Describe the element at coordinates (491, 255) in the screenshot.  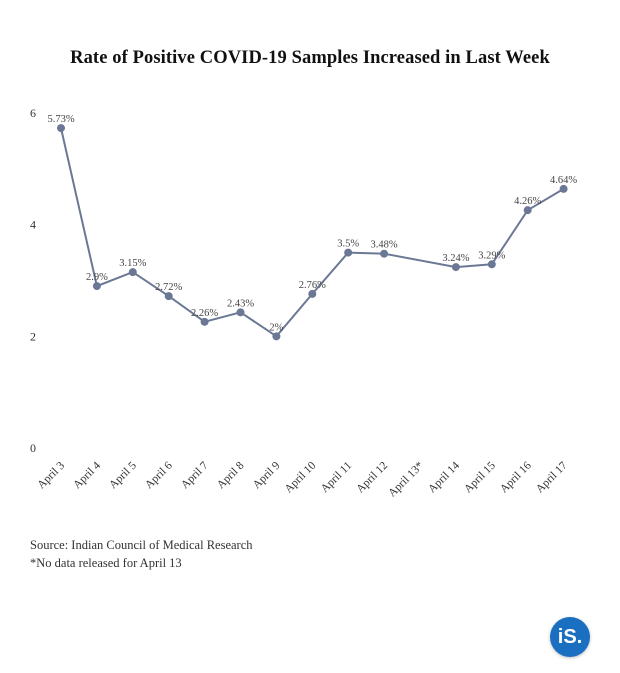
I see `data-label: 3.29%` at that location.